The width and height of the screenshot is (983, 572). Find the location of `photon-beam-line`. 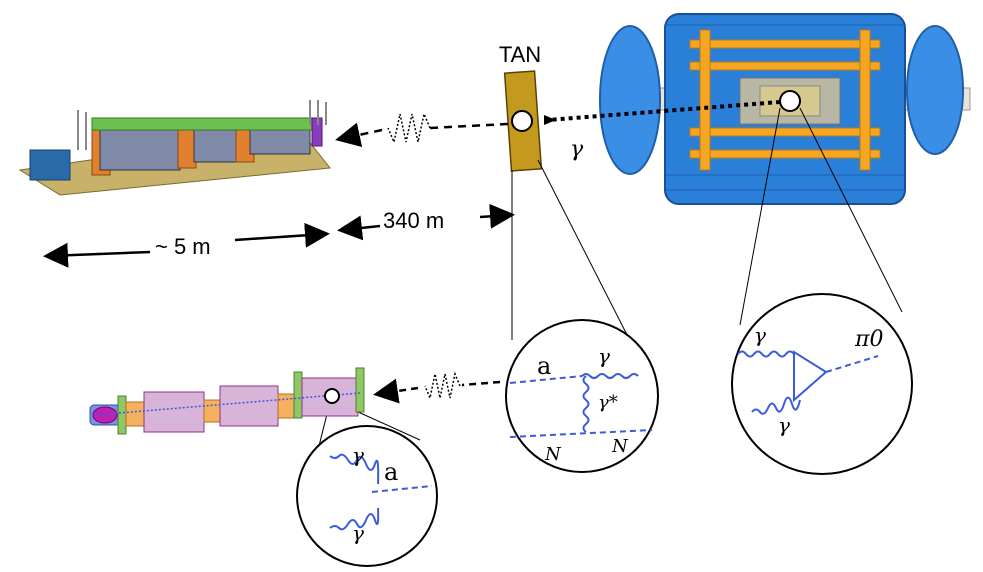

photon-beam-line is located at coordinates (664, 111).